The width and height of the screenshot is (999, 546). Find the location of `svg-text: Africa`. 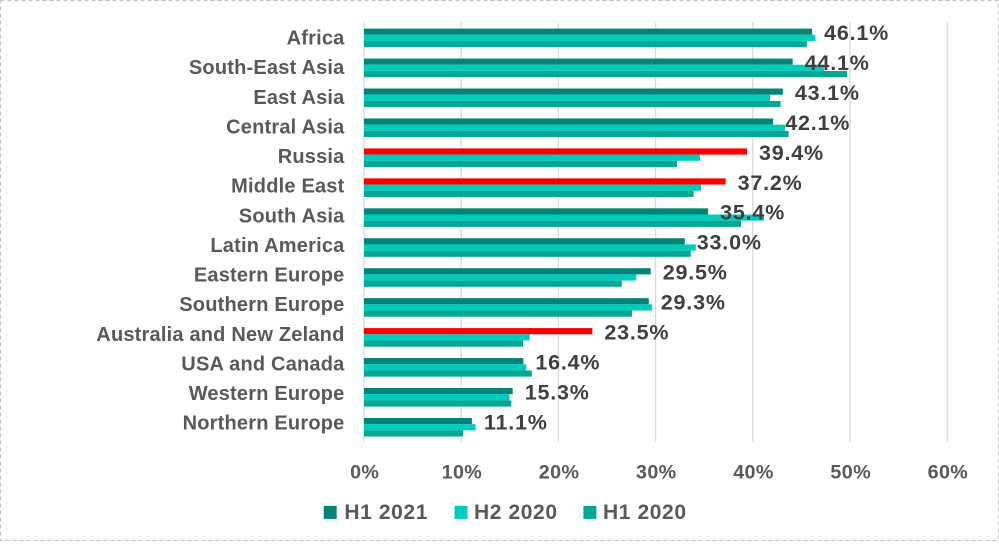

svg-text: Africa is located at coordinates (316, 39).